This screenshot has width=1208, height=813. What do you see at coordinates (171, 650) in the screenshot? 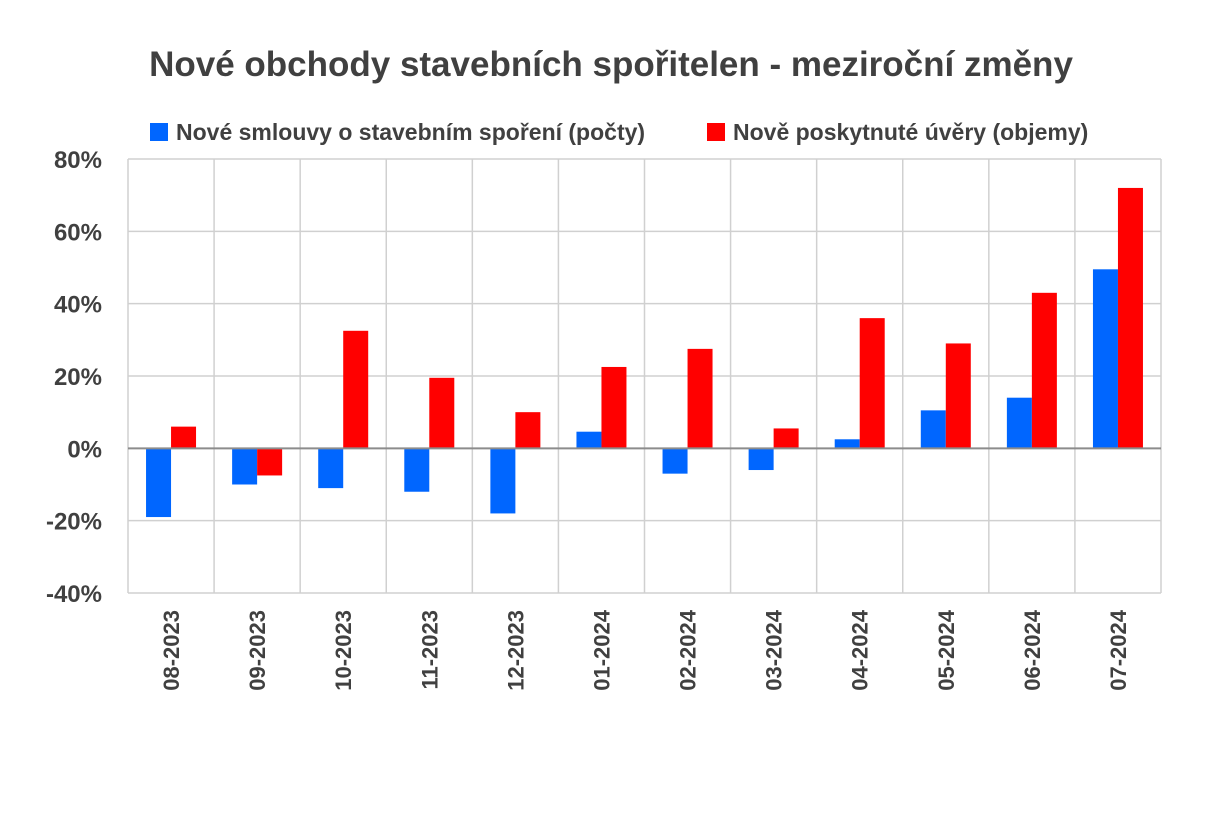
I see `x-tick-label: 08-2023` at bounding box center [171, 650].